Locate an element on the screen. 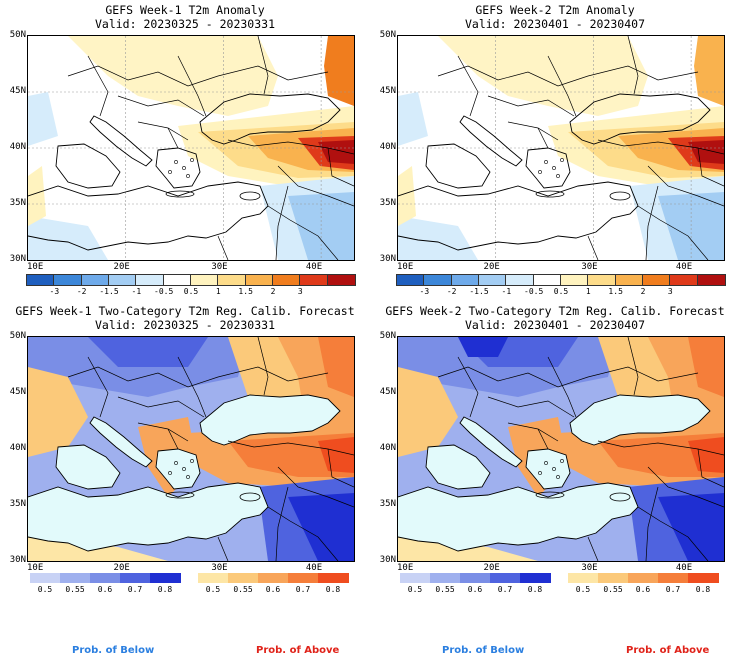 The width and height of the screenshot is (740, 662). colorbar-tick-label: 0.8 is located at coordinates (333, 589).